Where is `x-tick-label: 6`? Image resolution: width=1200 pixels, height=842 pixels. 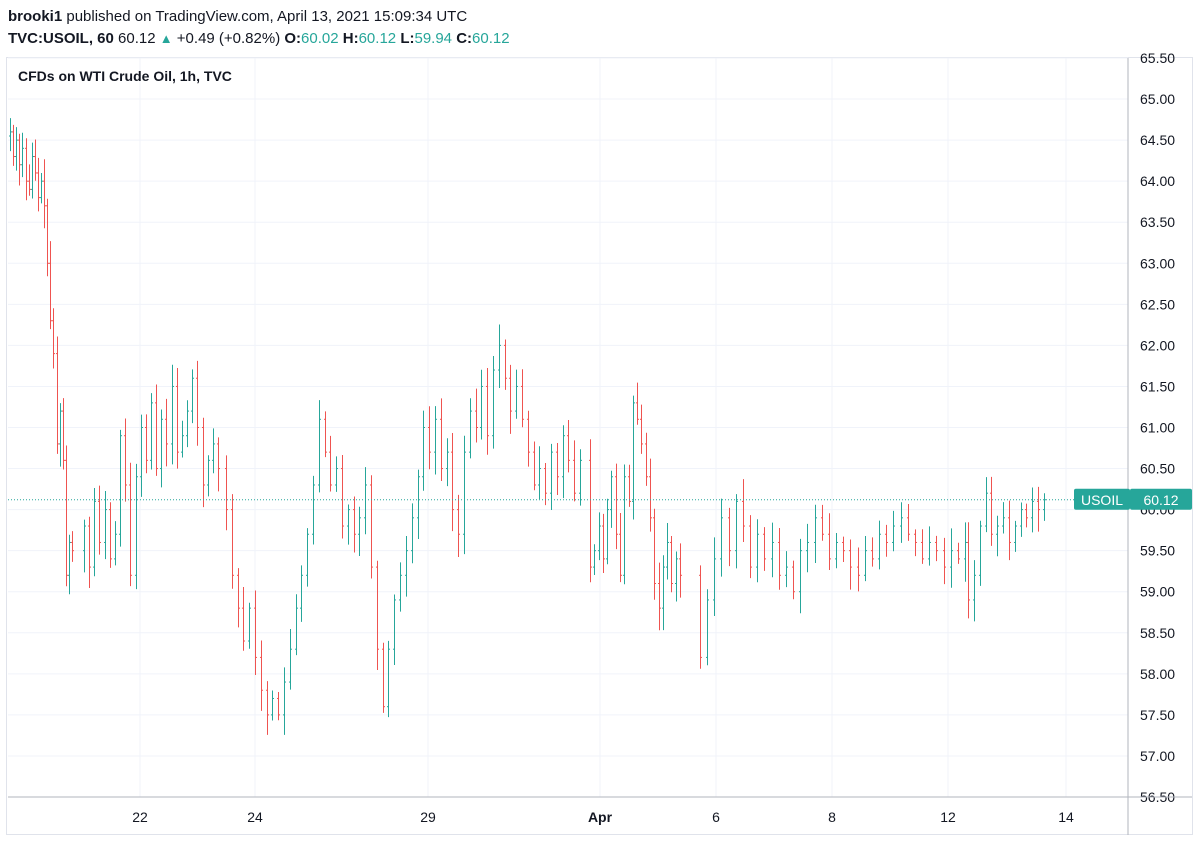 x-tick-label: 6 is located at coordinates (716, 817).